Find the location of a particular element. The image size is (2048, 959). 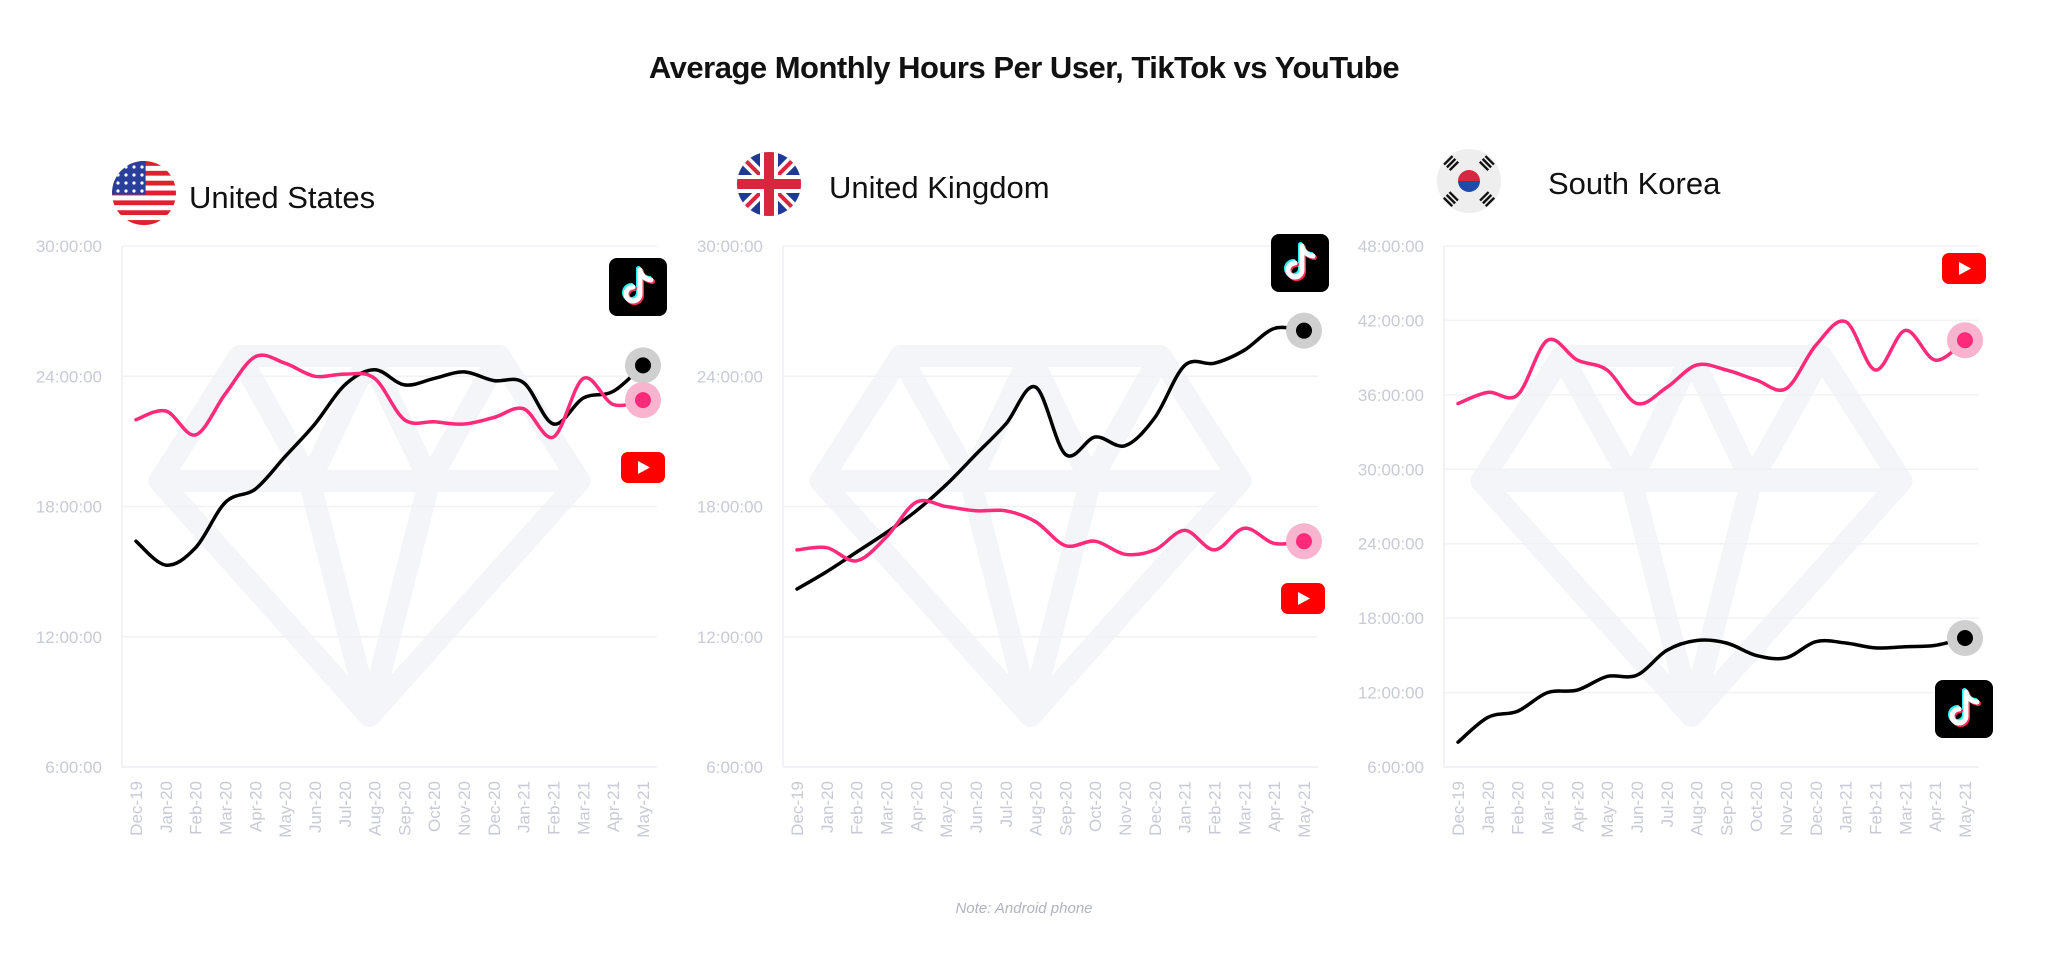

y-tick-label: 42:00:00 is located at coordinates (1391, 320).